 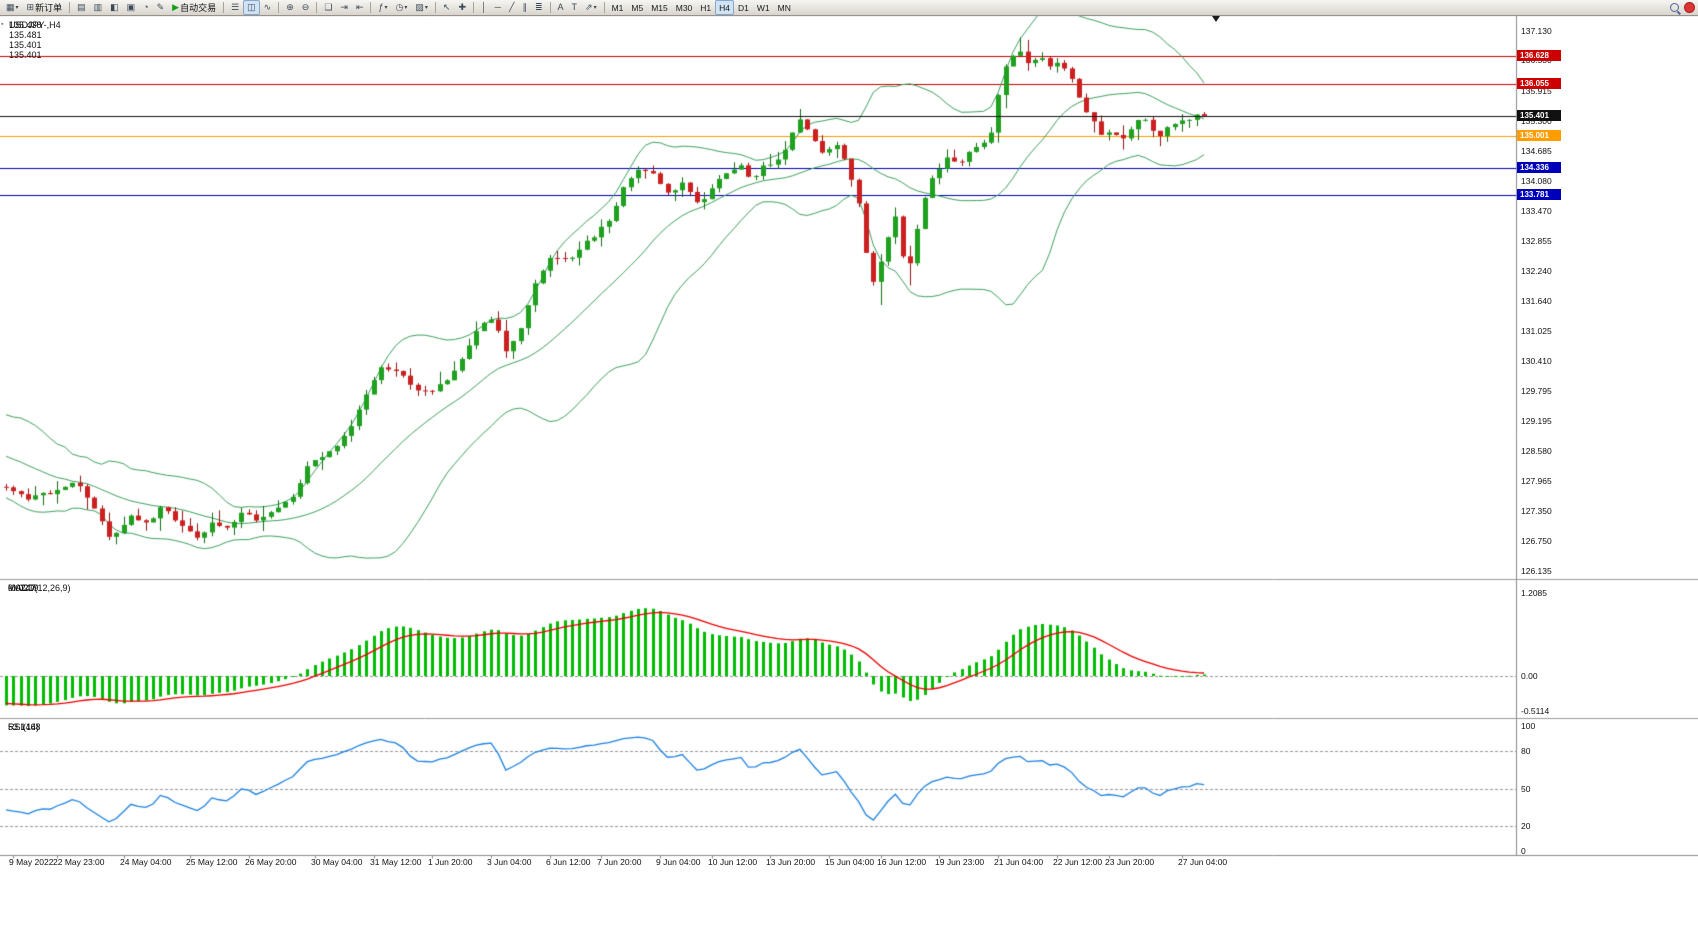 I want to click on timeframe-button-h1: H1, so click(x=706, y=7).